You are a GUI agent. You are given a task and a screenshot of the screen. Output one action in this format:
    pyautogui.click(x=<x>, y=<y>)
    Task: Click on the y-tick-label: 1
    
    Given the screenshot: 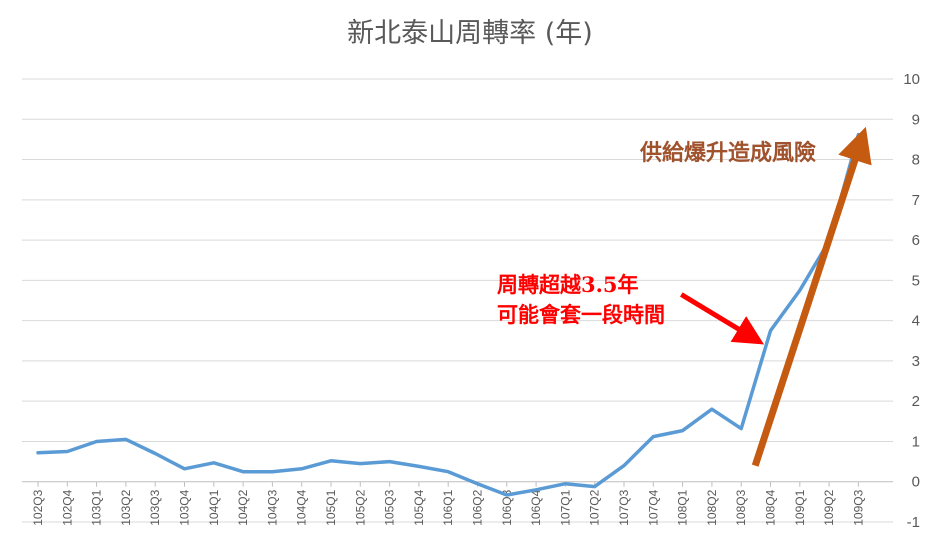 What is the action you would take?
    pyautogui.click(x=916, y=441)
    